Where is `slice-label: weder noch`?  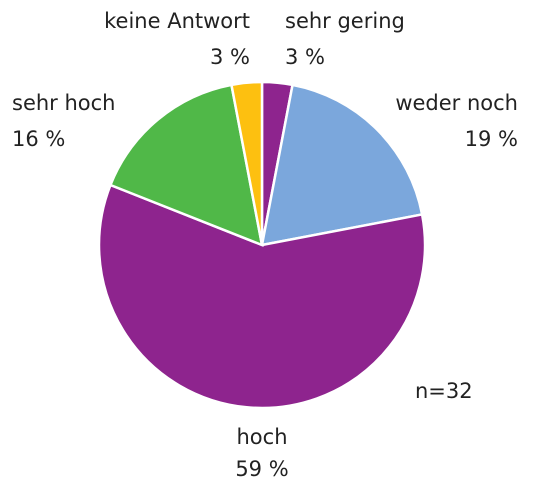
slice-label: weder noch is located at coordinates (456, 103).